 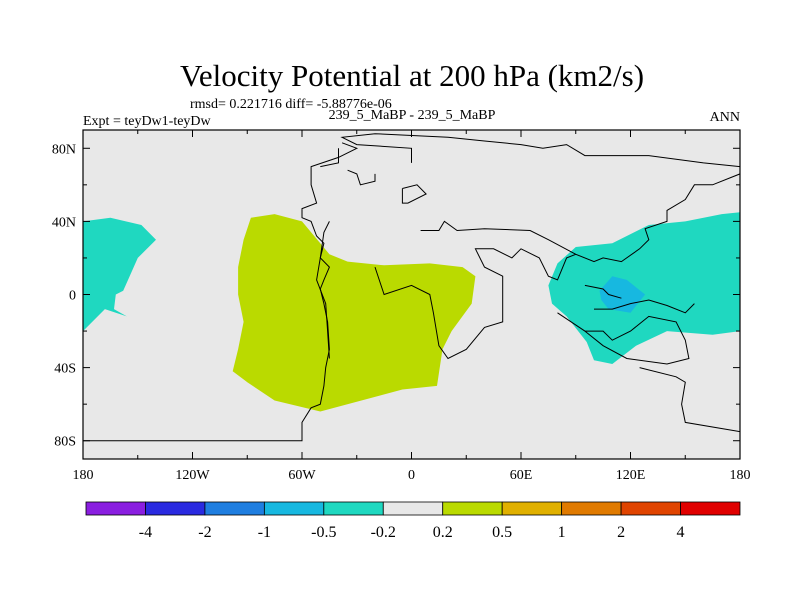 I want to click on colorbar-label: -2, so click(x=204, y=532).